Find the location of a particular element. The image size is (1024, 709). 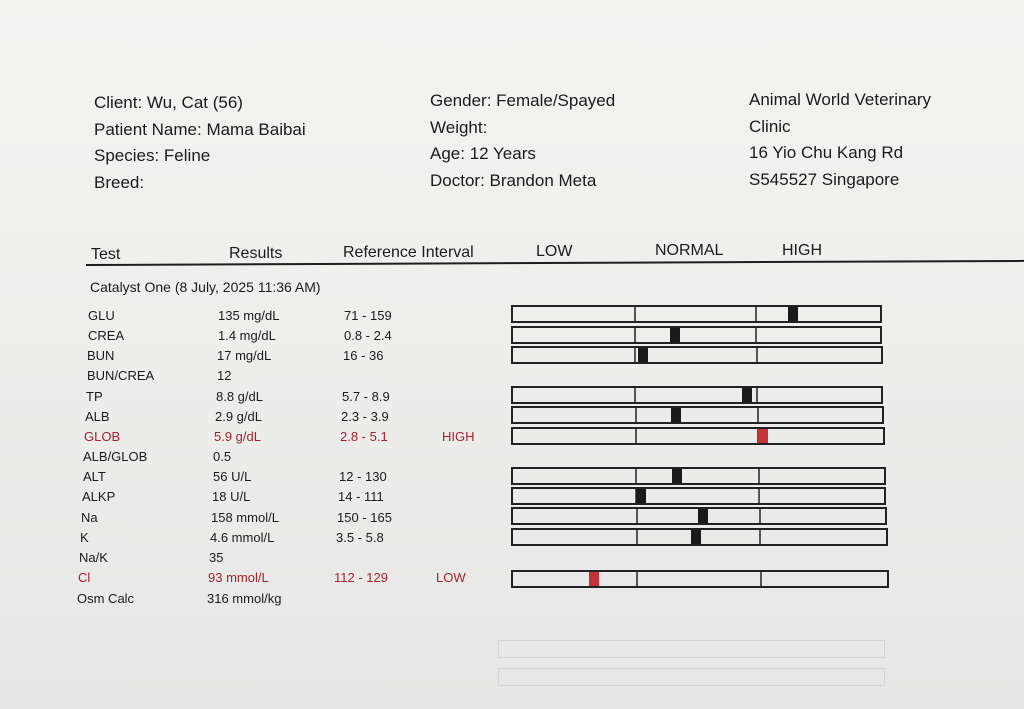

column-test: Test is located at coordinates (106, 254).